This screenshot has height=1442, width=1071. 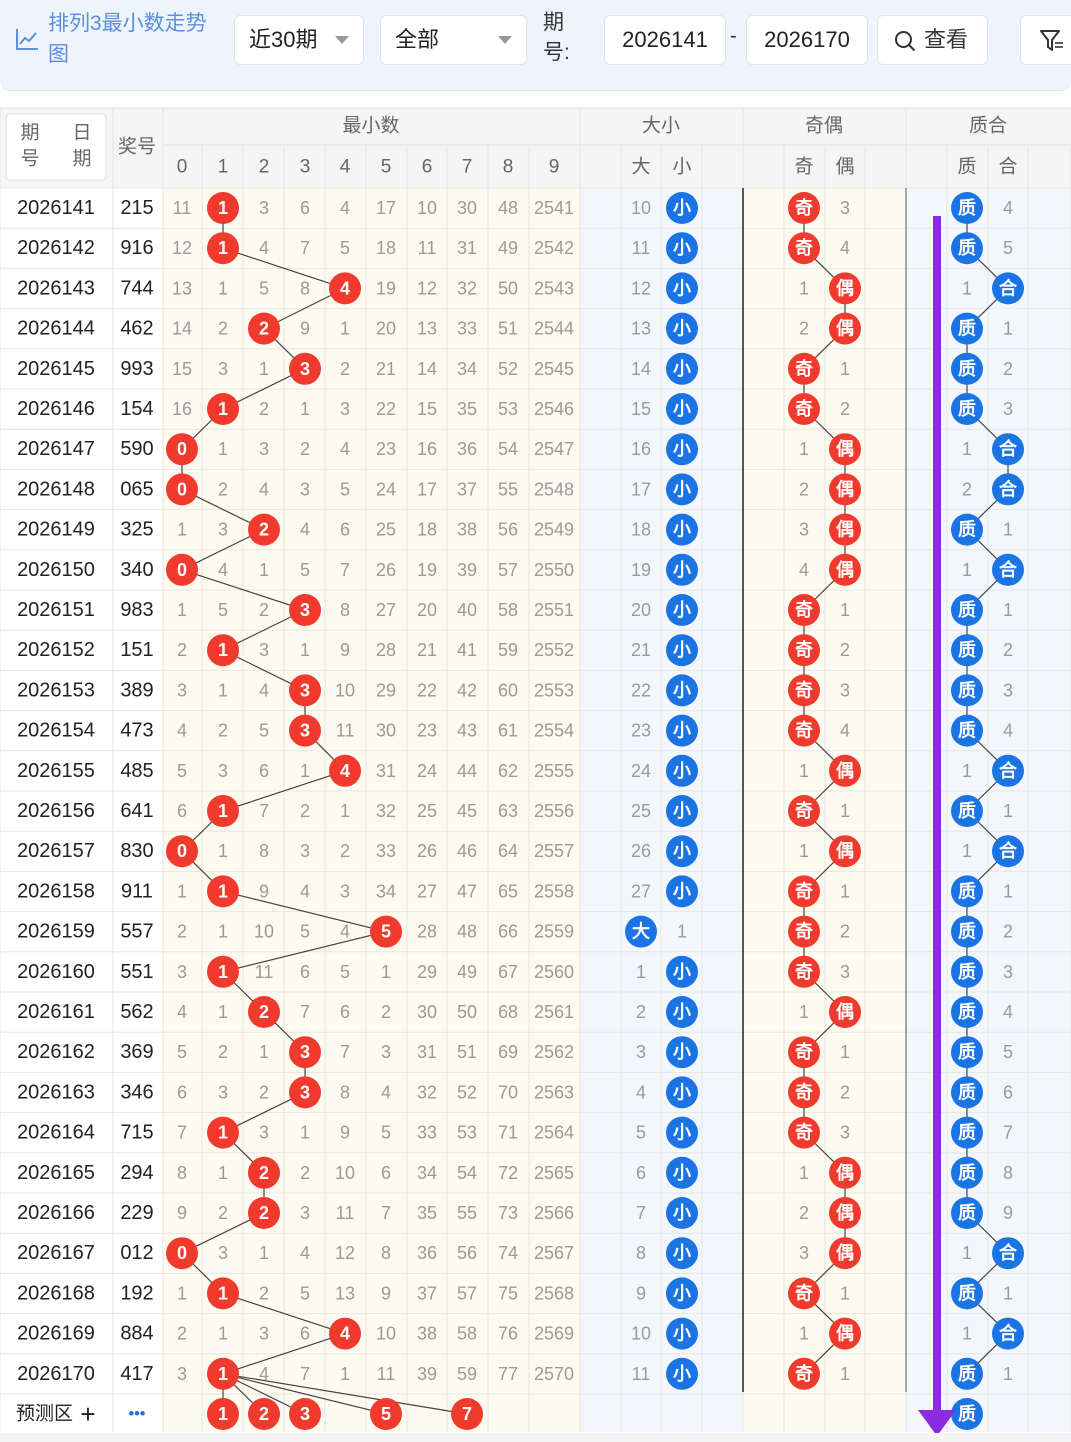 What do you see at coordinates (87, 1414) in the screenshot?
I see `prediction-add-button: +` at bounding box center [87, 1414].